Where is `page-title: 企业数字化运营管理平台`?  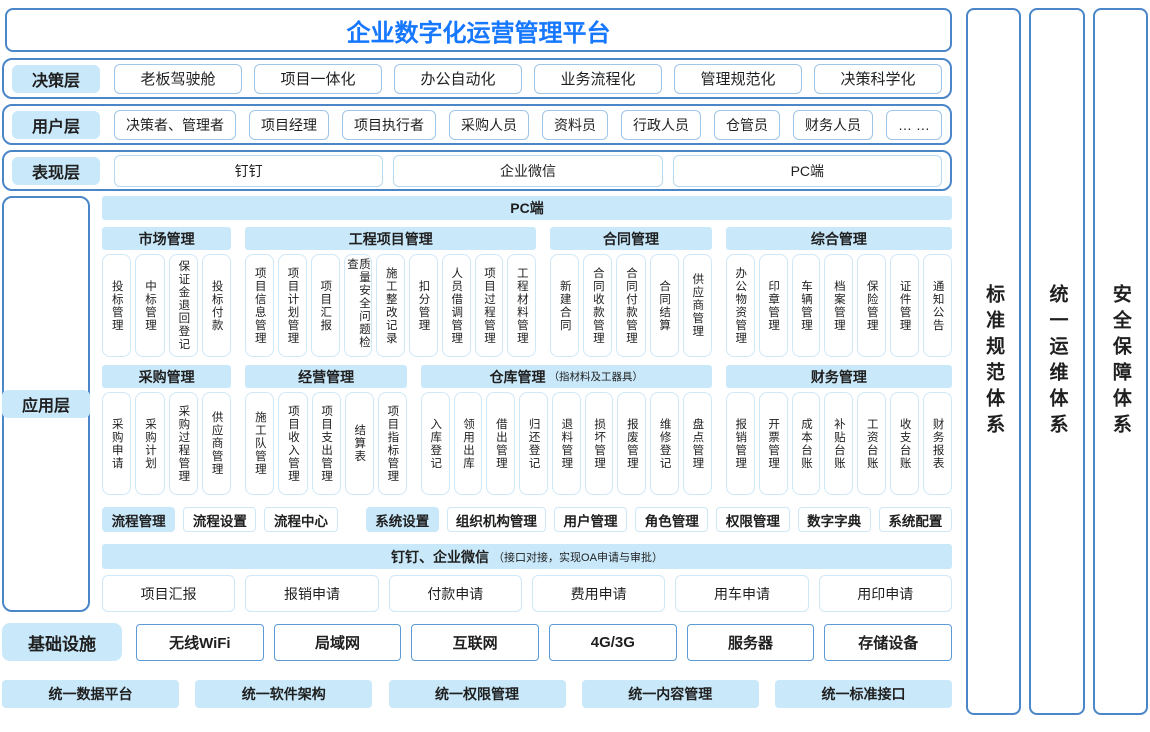
page-title: 企业数字化运营管理平台 is located at coordinates (478, 30).